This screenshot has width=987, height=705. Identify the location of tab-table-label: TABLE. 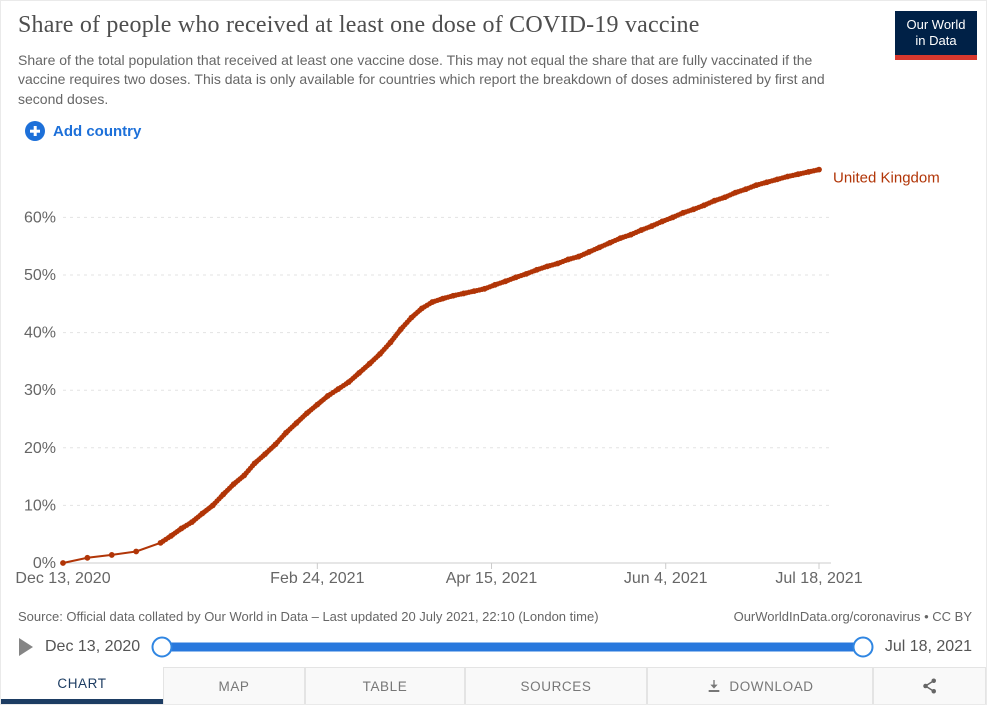
(385, 686).